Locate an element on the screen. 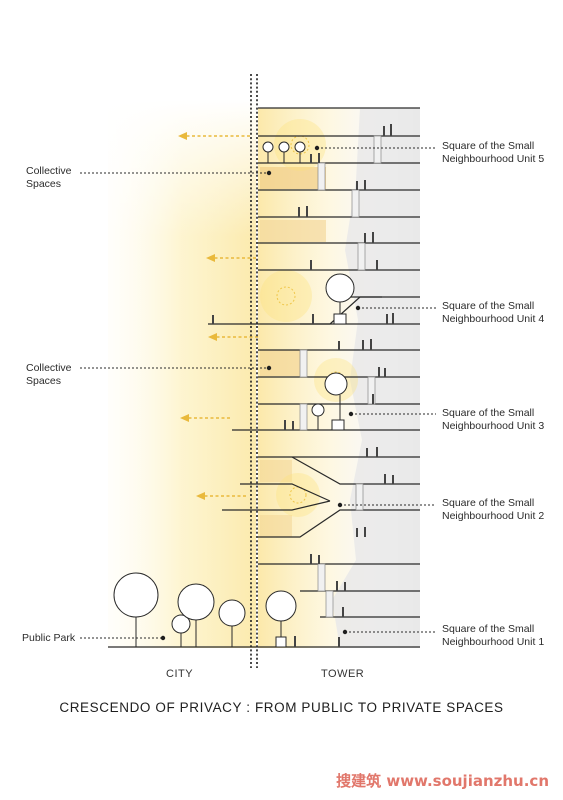 Image resolution: width=563 pixels, height=800 pixels. unit-3-label: Square of the Small Neighbourhood Unit 3 is located at coordinates (493, 420).